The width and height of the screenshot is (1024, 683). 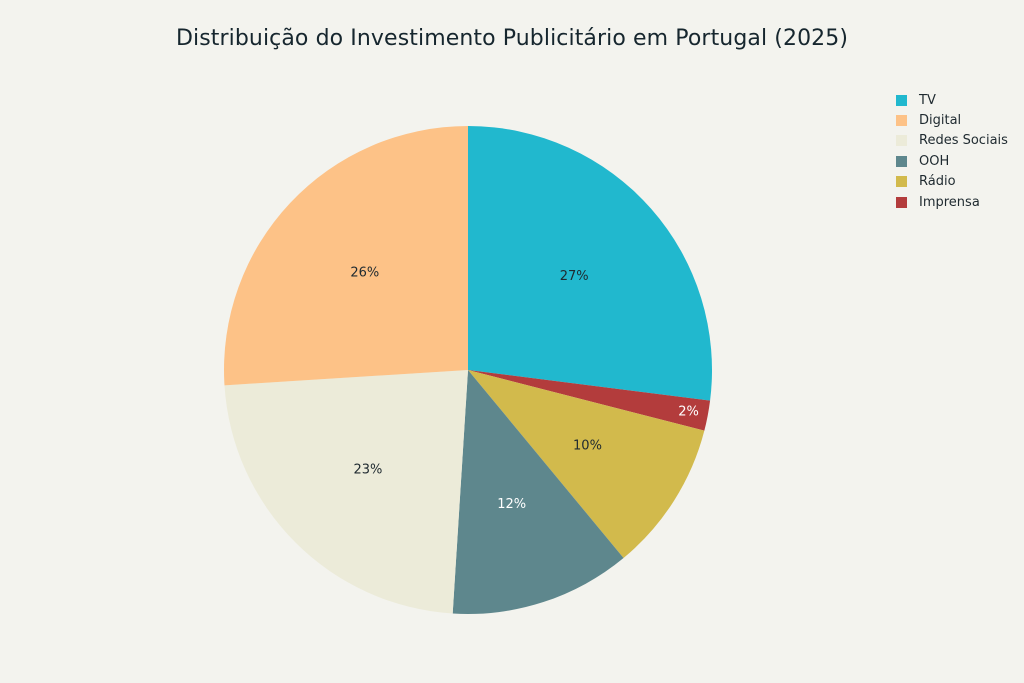 What do you see at coordinates (346, 492) in the screenshot?
I see `pie-slice-redes-sociais` at bounding box center [346, 492].